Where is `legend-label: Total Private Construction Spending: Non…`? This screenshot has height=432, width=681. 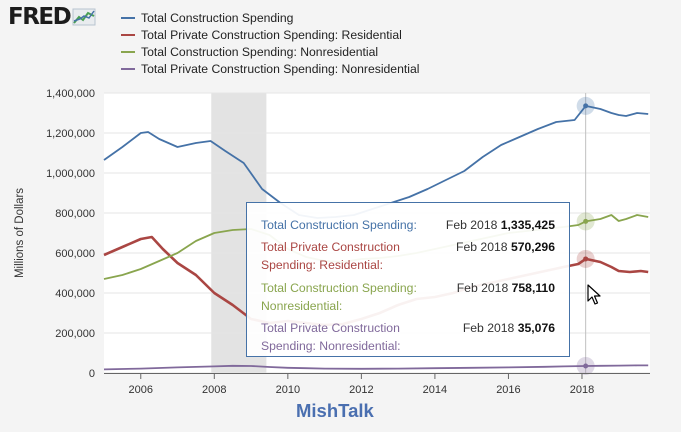 legend-label: Total Private Construction Spending: Non… is located at coordinates (280, 68).